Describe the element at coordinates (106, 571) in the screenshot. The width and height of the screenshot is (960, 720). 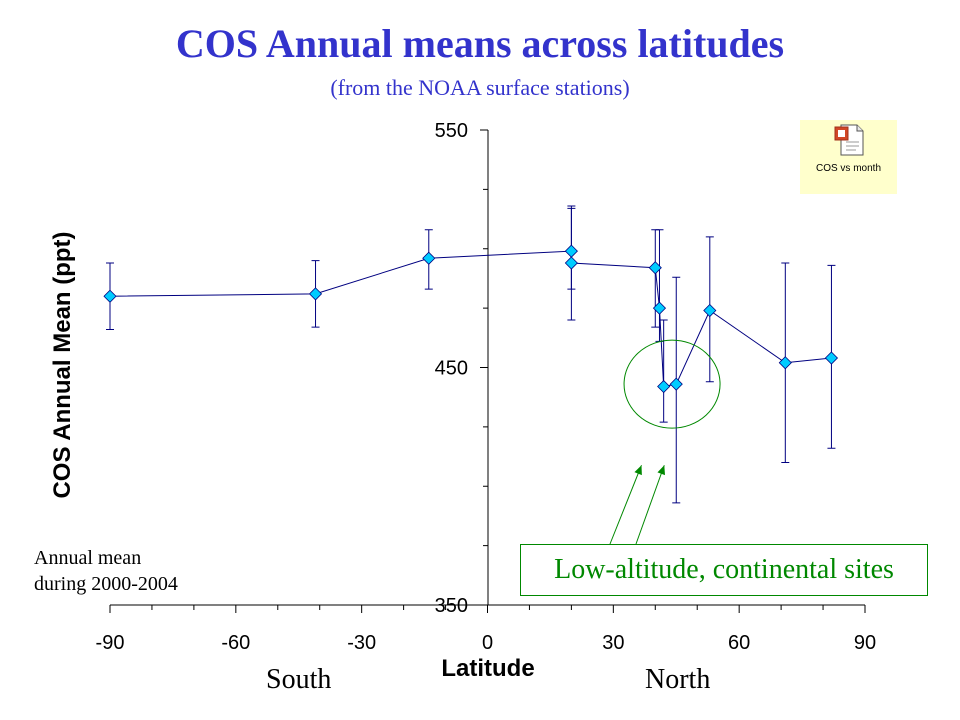
I see `period-note: Annual mean during 2000-2004` at that location.